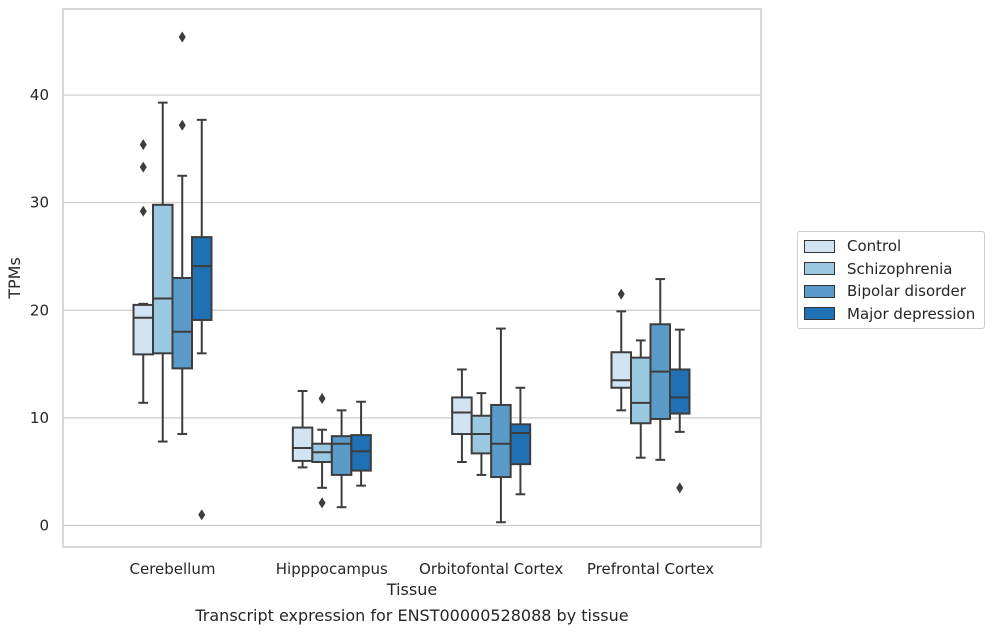 Image resolution: width=993 pixels, height=634 pixels. What do you see at coordinates (621, 350) in the screenshot?
I see `box-control-prefrontal-cortex` at bounding box center [621, 350].